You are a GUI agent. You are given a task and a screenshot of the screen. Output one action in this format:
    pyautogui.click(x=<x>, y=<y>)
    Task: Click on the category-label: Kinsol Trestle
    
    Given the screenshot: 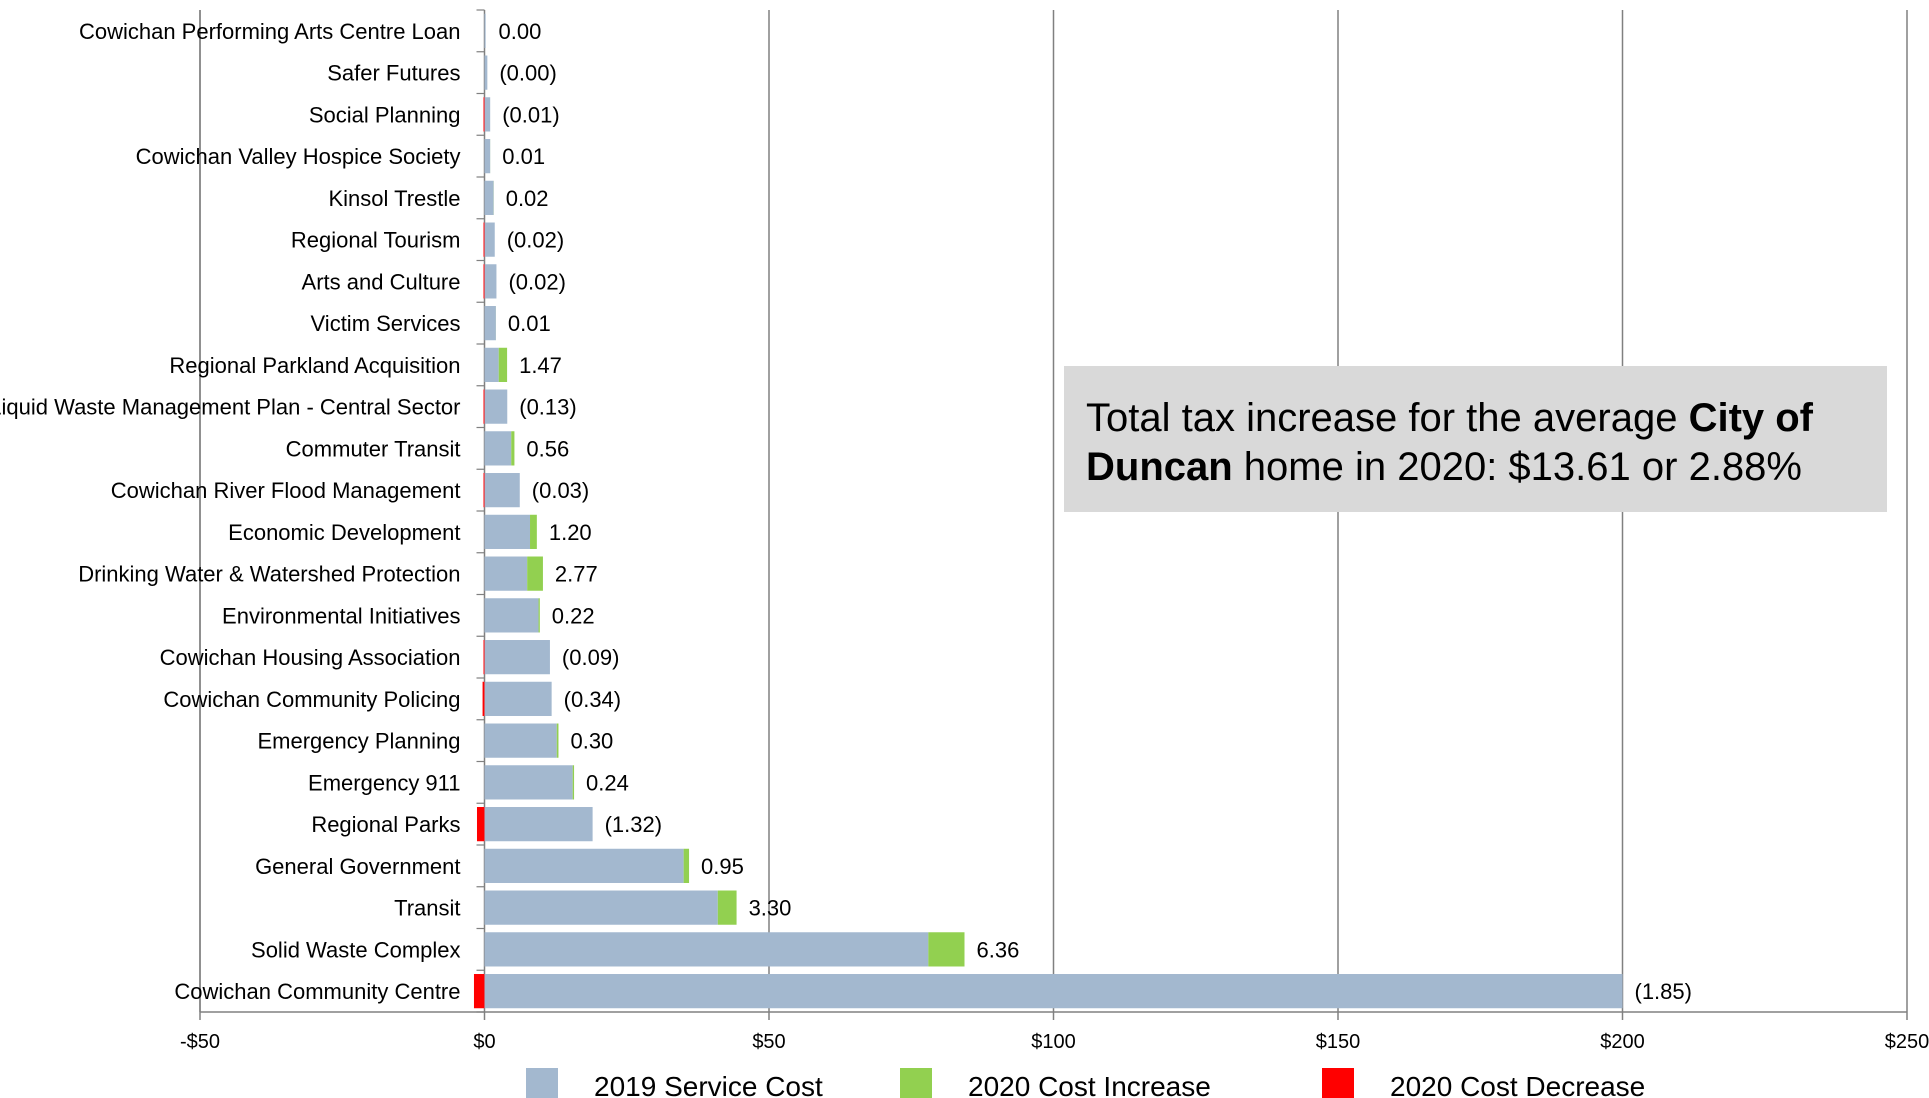 What is the action you would take?
    pyautogui.click(x=394, y=198)
    